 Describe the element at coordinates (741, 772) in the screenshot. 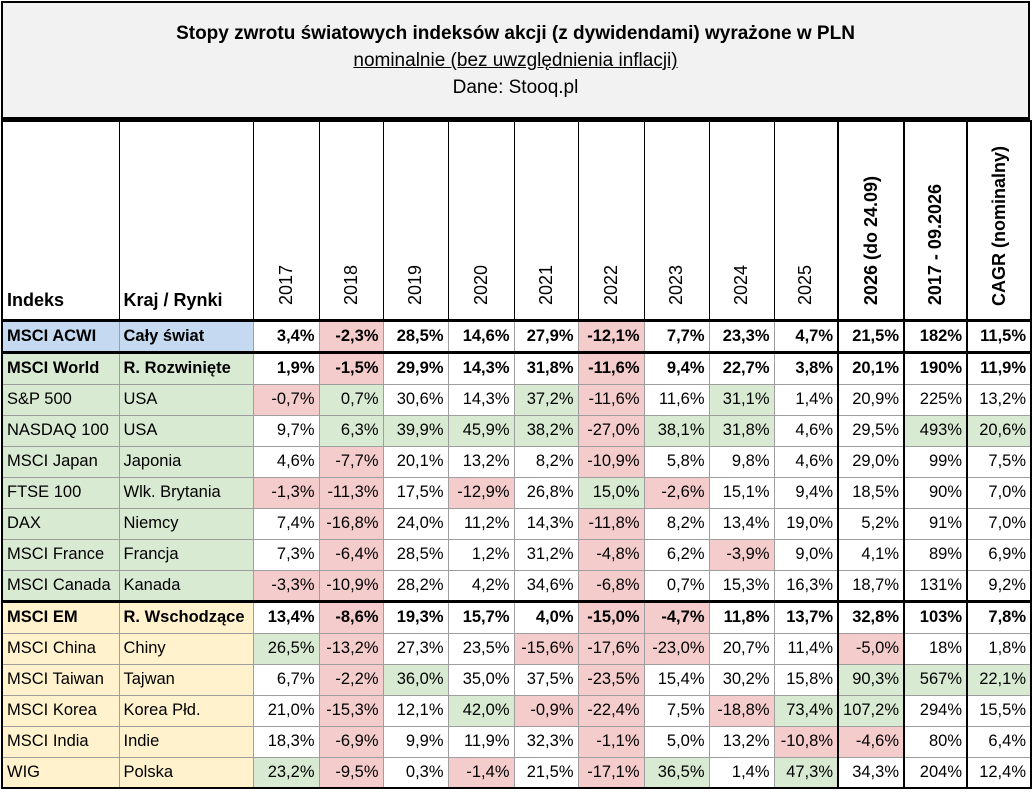

I see `value-cell: 1,4%` at that location.